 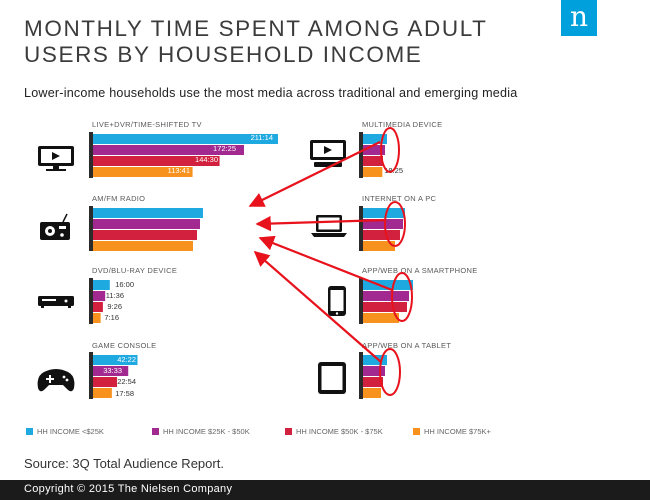 What do you see at coordinates (383, 224) in the screenshot?
I see `bar-pc-25k50k` at bounding box center [383, 224].